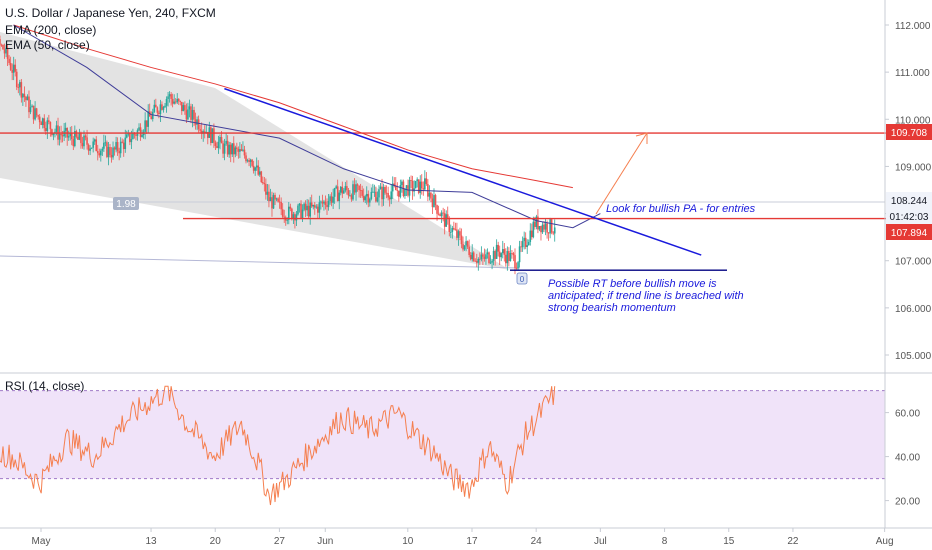 Image resolution: width=932 pixels, height=550 pixels. Describe the element at coordinates (466, 537) in the screenshot. I see `time-axis: May 13 20 27 Jun 10 17 24 Jul 8 15 22 Aug` at that location.